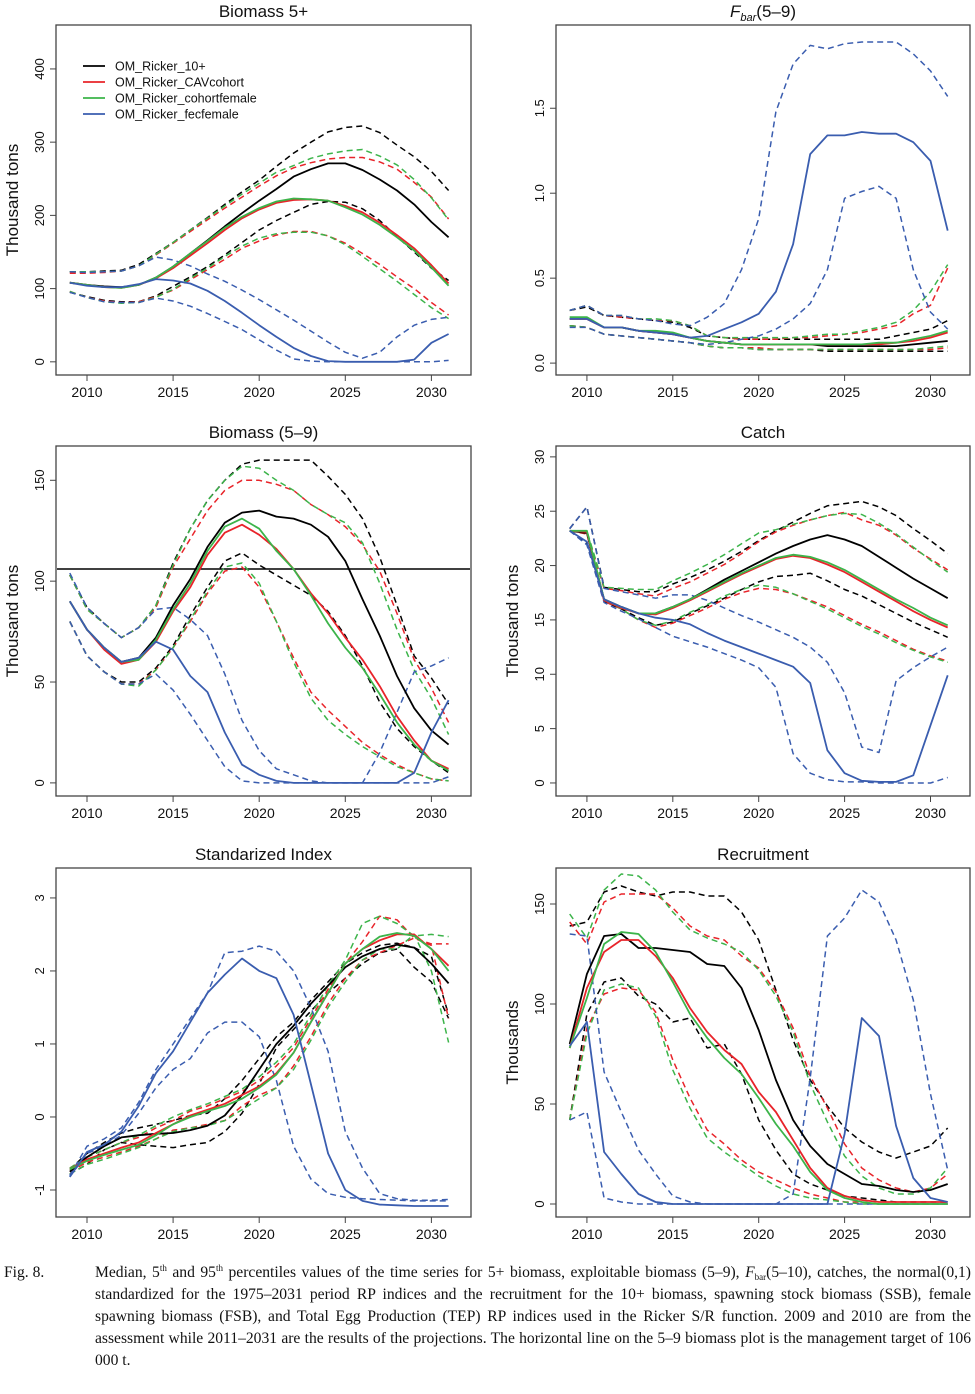 The width and height of the screenshot is (975, 1394). What do you see at coordinates (264, 854) in the screenshot?
I see `panel-title: Standarized Index` at bounding box center [264, 854].